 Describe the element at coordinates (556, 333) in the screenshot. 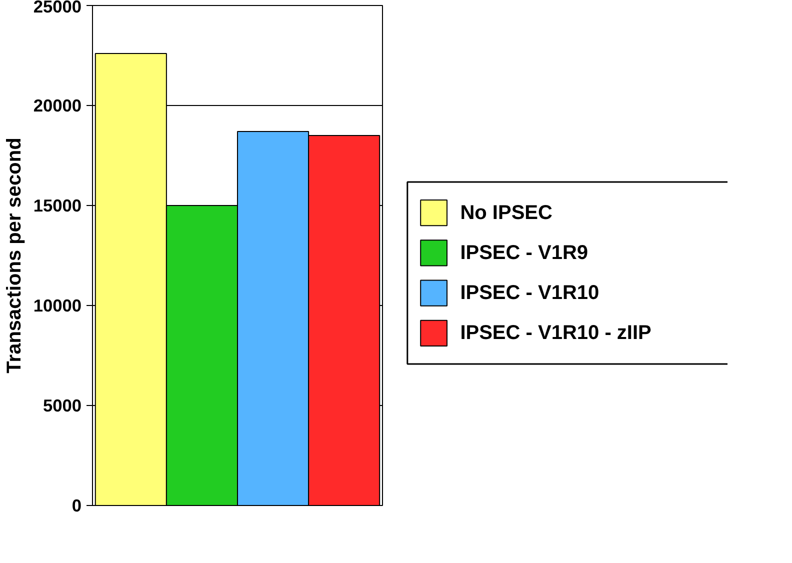

I see `legend-label: IPSEC - V1R10 - zIIP` at that location.